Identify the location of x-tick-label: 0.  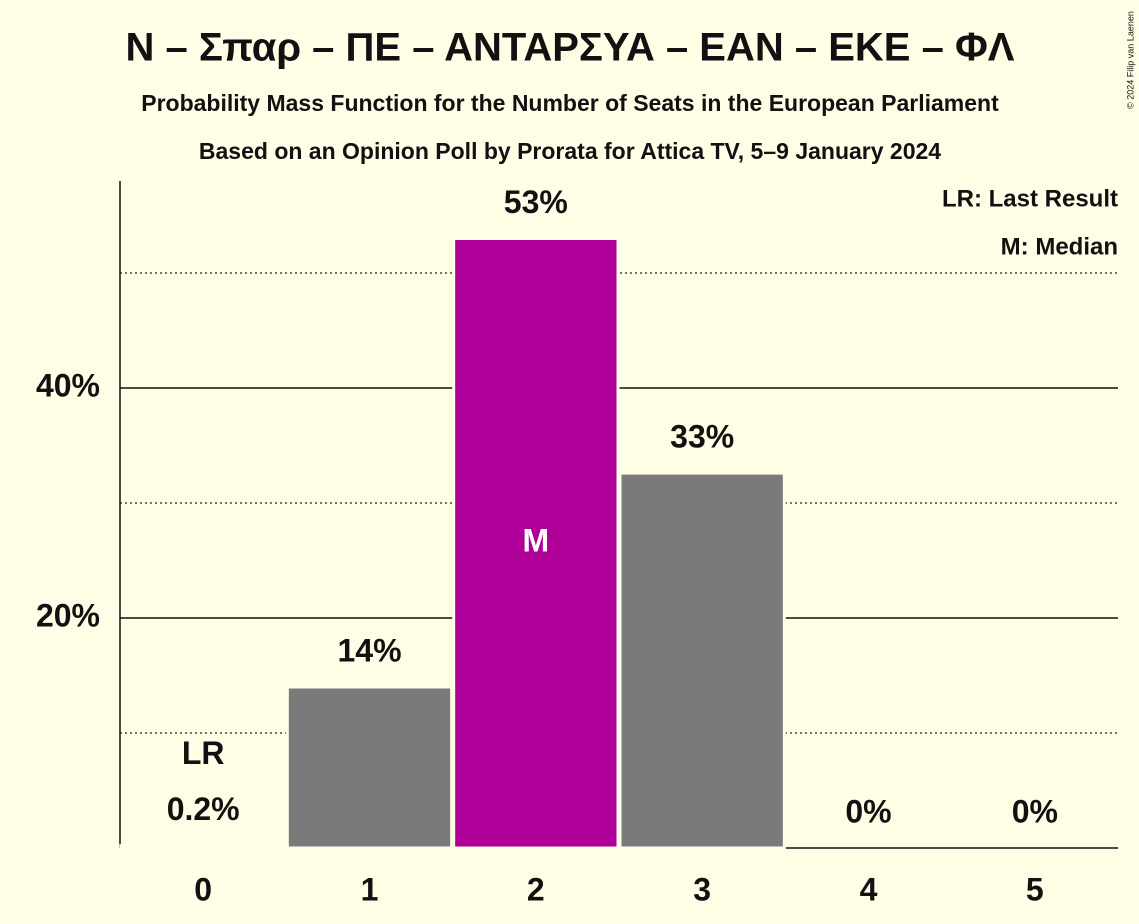
(203, 889).